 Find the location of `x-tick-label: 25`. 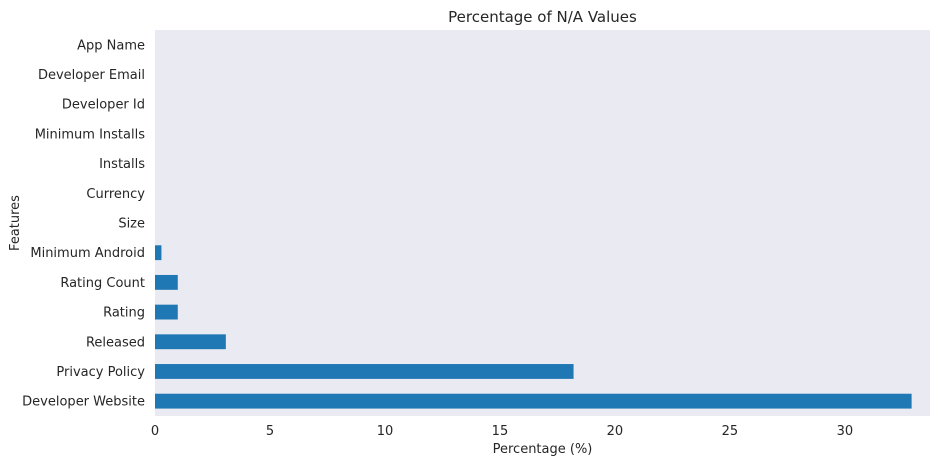

x-tick-label: 25 is located at coordinates (730, 431).